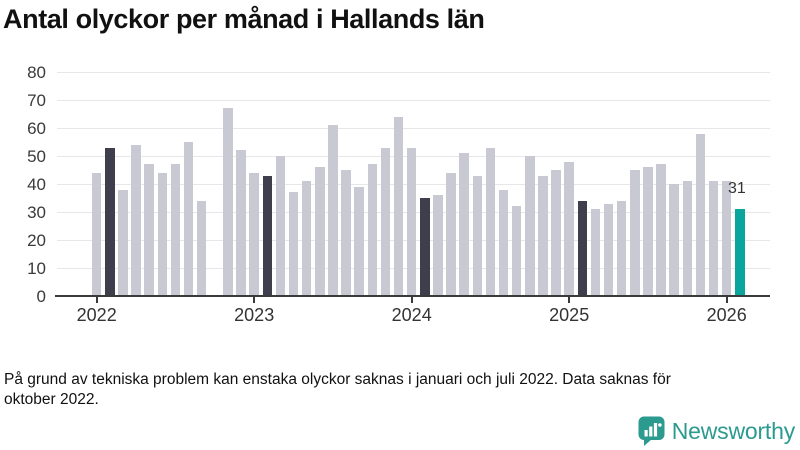 This screenshot has width=800, height=450. Describe the element at coordinates (96, 315) in the screenshot. I see `x-axis-label-2022: 2022` at that location.